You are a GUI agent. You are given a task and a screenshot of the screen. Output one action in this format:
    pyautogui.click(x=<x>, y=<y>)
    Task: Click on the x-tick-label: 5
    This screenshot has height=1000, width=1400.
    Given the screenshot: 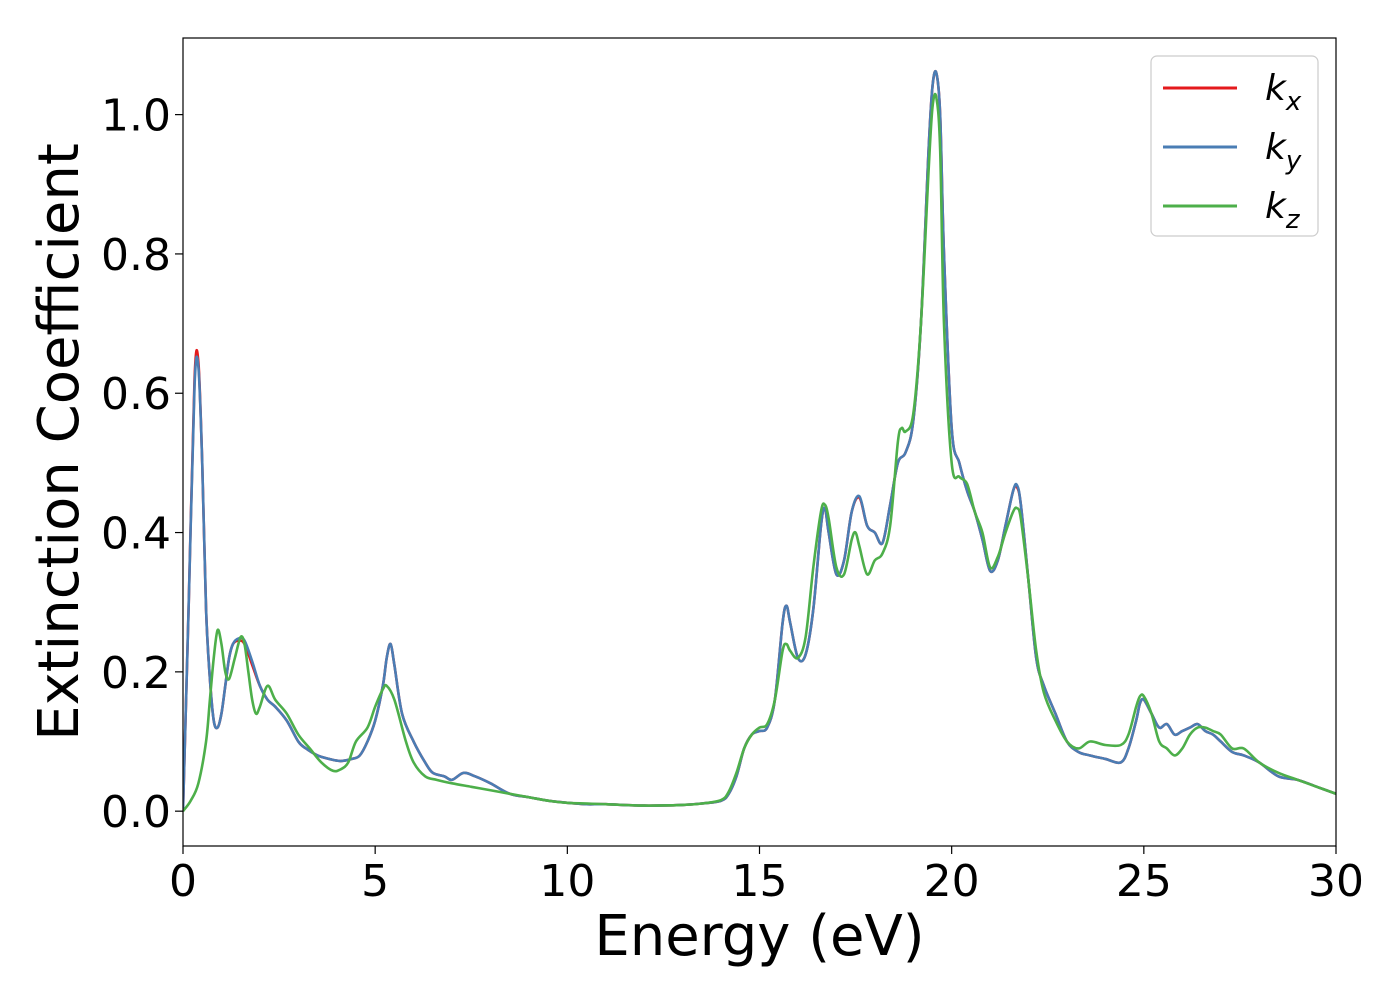 What is the action you would take?
    pyautogui.click(x=375, y=881)
    